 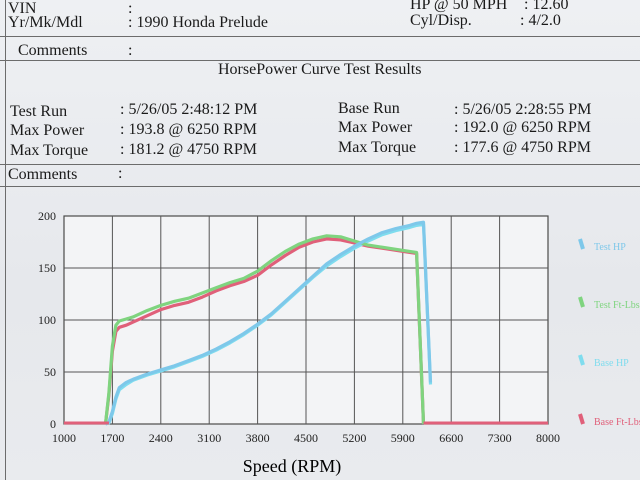 I want to click on test-max-torque-label: Max Torque, so click(x=49, y=150).